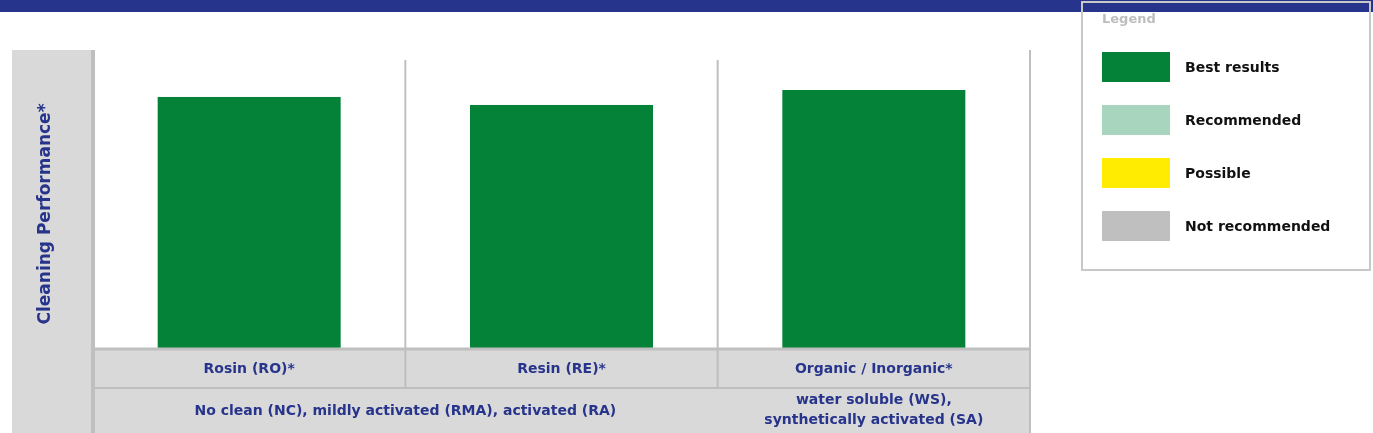  What do you see at coordinates (405, 410) in the screenshot?
I see `text: No clean (NC), mildly activated (RMA), activated (RA)` at bounding box center [405, 410].